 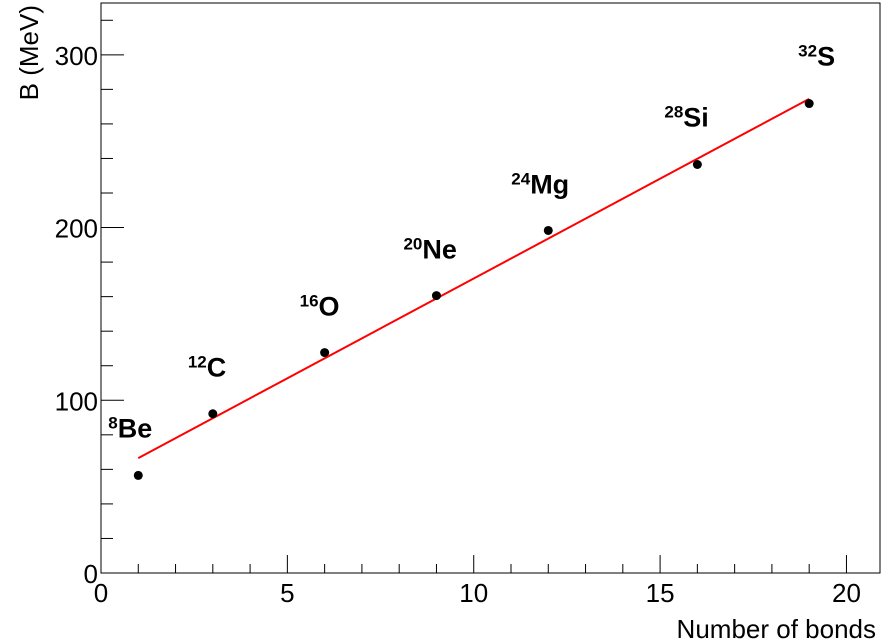 I want to click on nuclide-label: 20Ne, so click(x=429, y=250).